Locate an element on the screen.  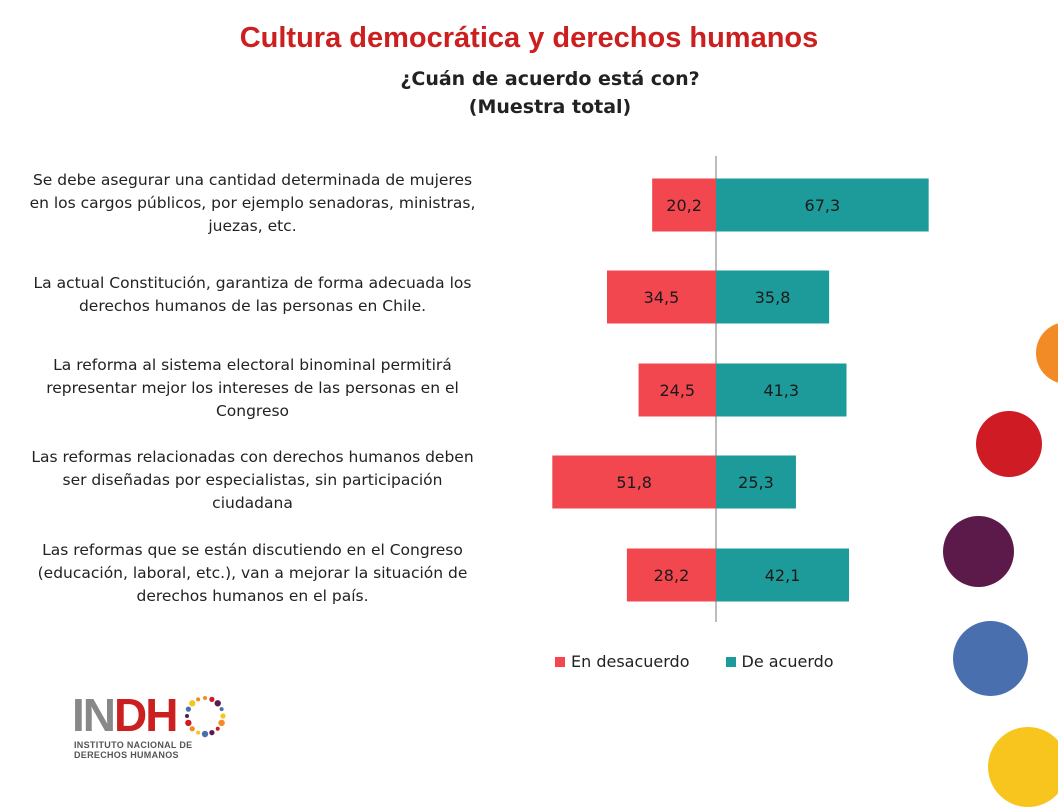
logo-subtitle-2: DERECHOS HUMANOS is located at coordinates (126, 755).